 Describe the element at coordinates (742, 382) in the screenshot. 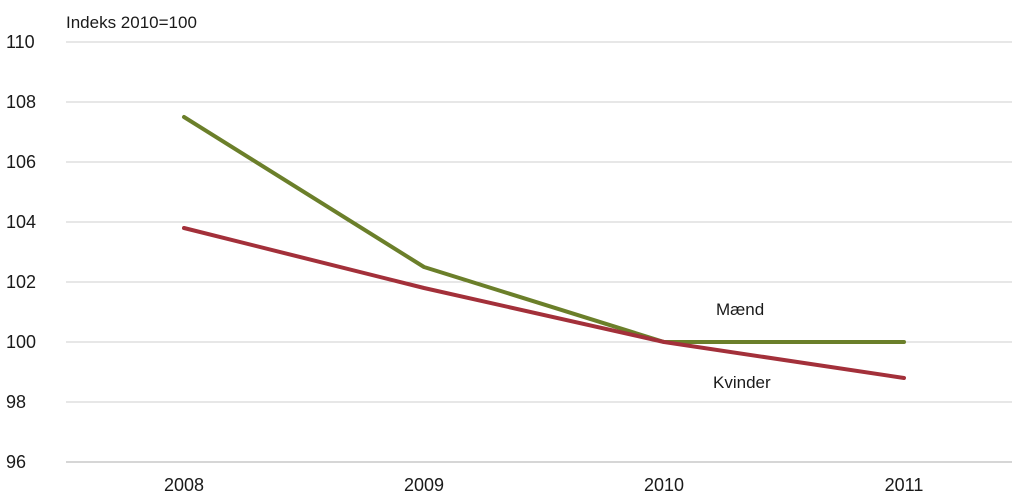

I see `series-label-kvinder: Kvinder` at that location.